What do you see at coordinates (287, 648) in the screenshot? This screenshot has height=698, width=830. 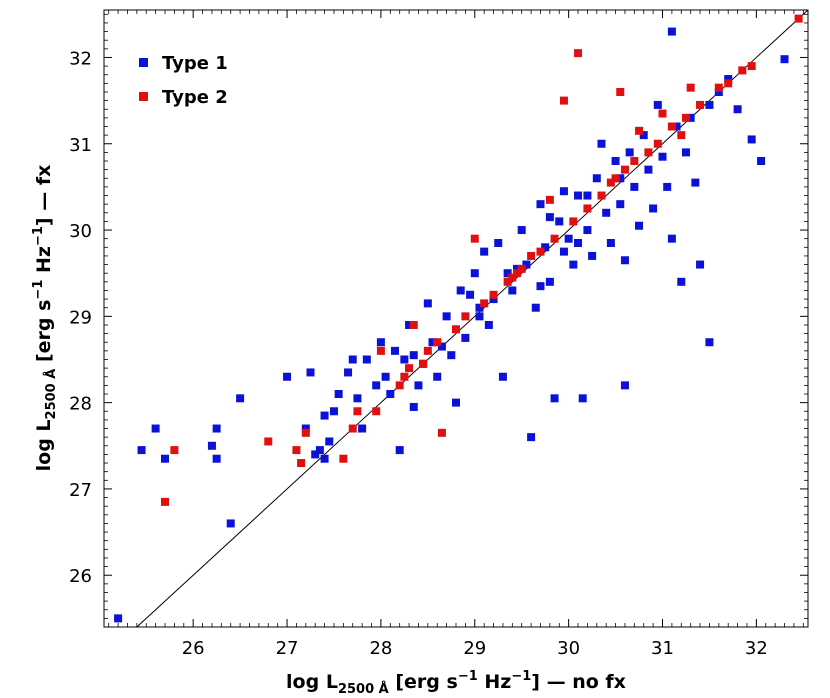 I see `x-tick-label: 27` at bounding box center [287, 648].